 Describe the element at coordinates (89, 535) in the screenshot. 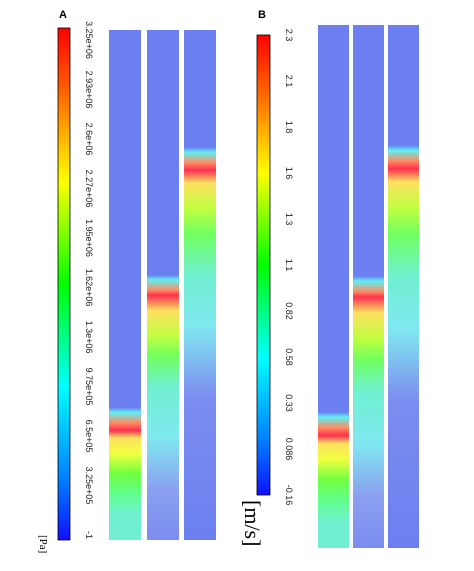

I see `tick-label: -1` at that location.